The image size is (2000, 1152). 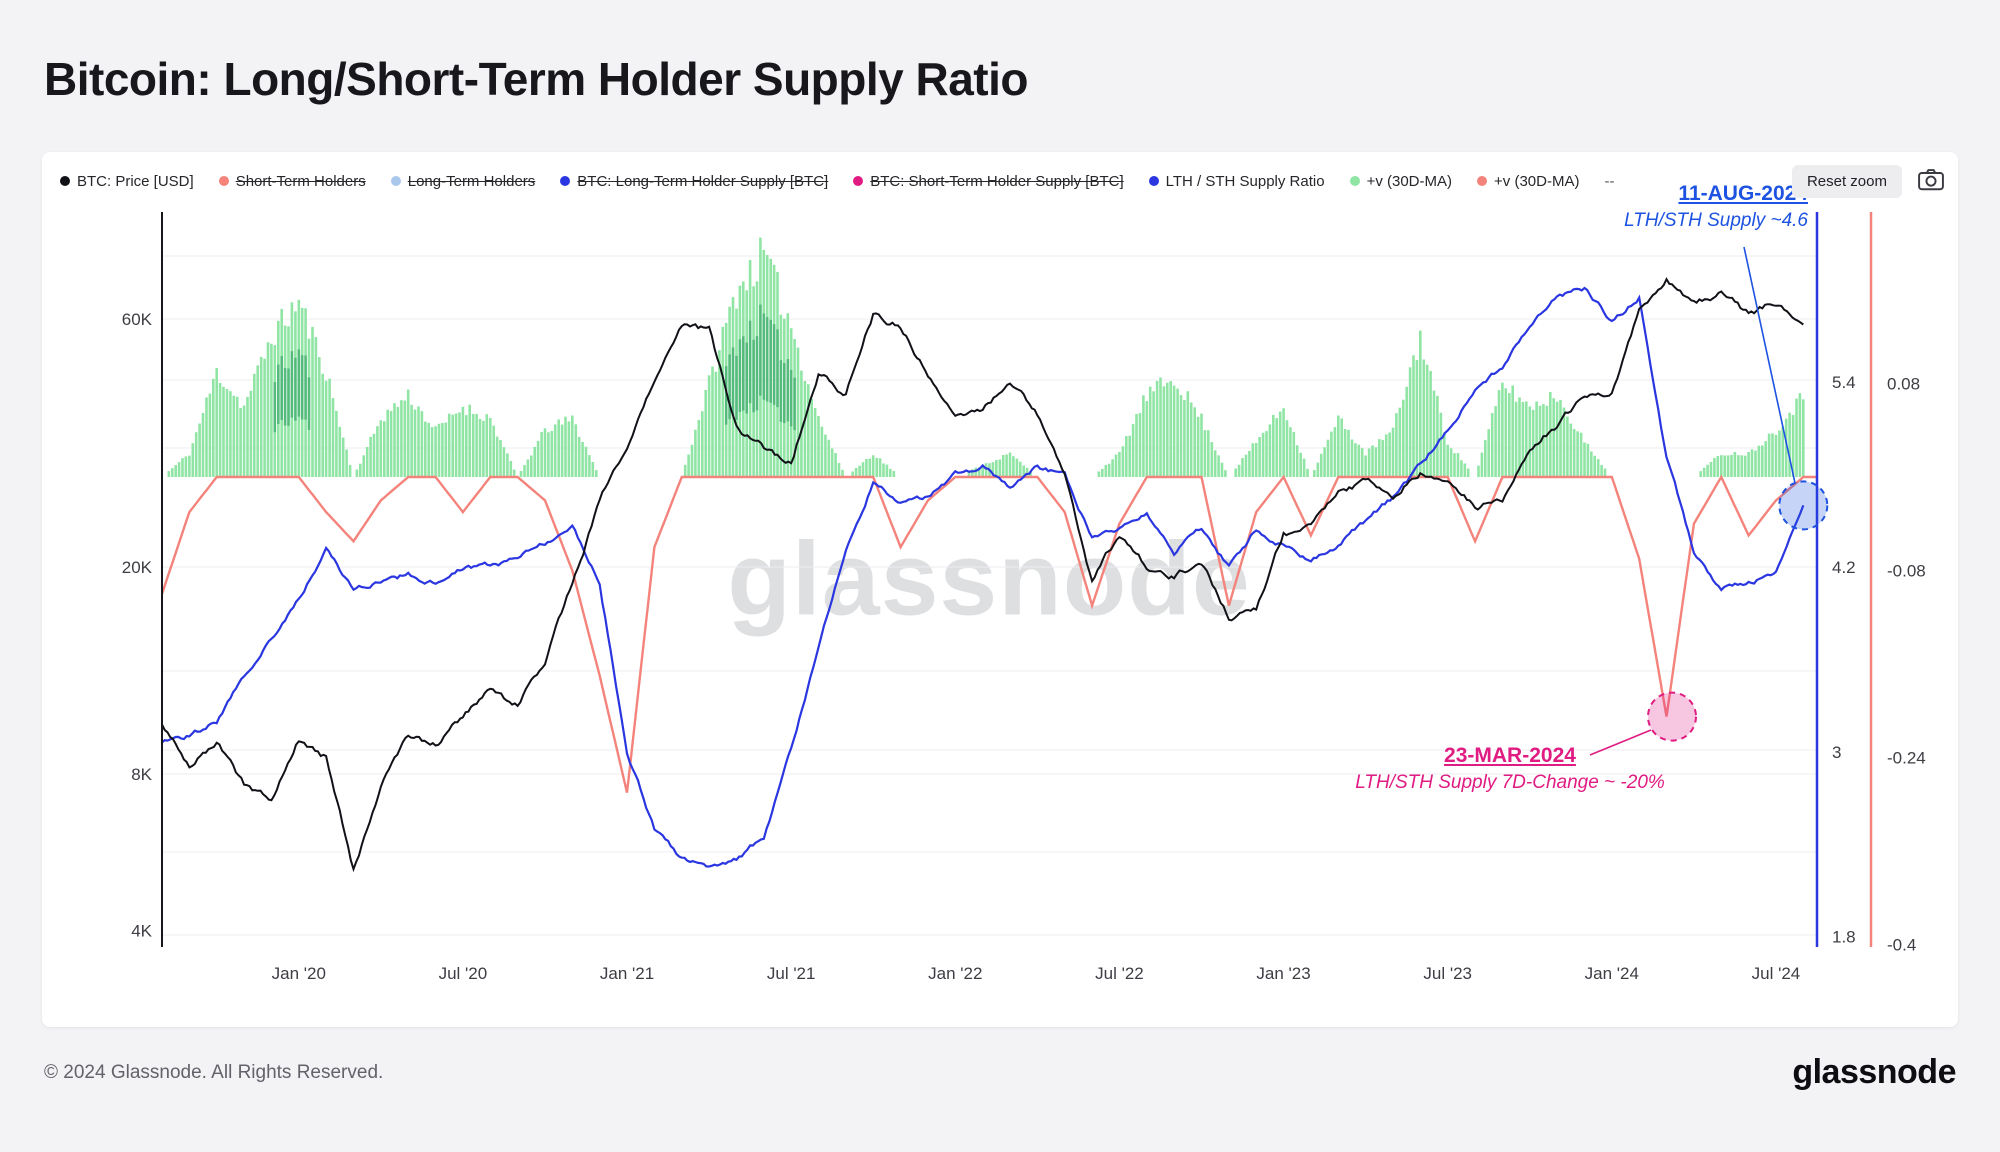 I want to click on legend-item: BTC: Price [USD], so click(x=127, y=181).